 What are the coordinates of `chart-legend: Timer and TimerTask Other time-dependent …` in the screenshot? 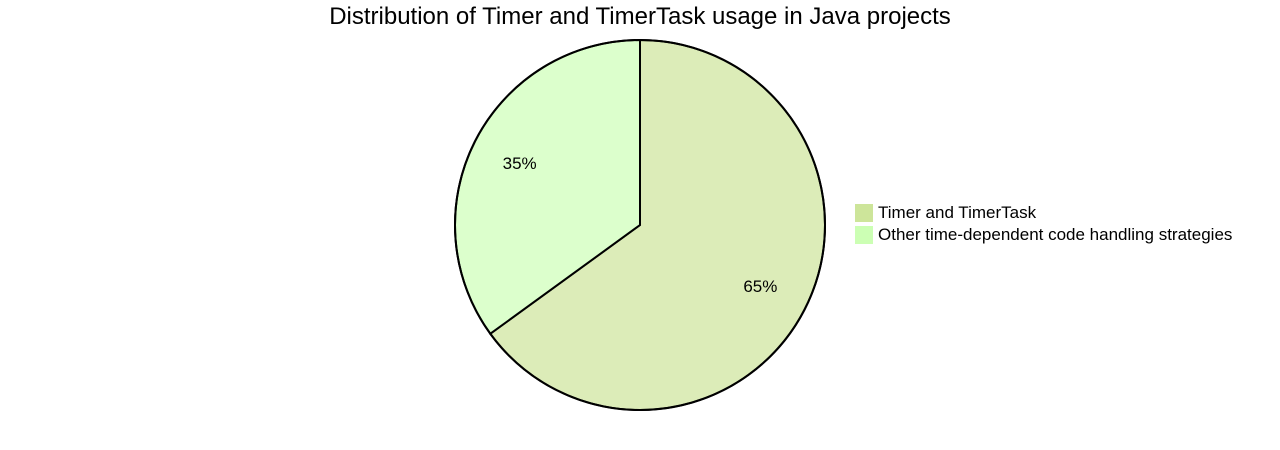 It's located at (1043, 224).